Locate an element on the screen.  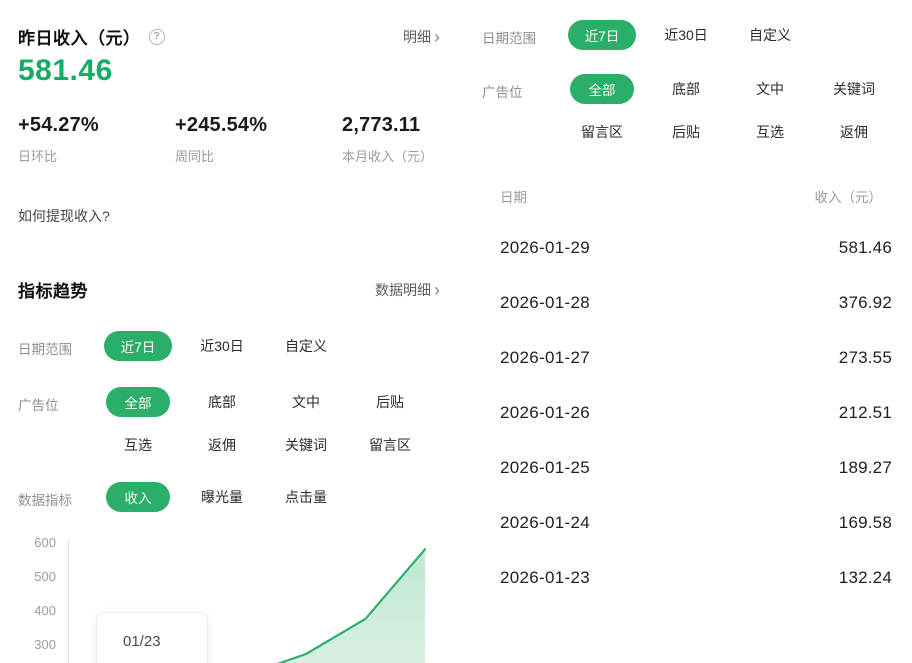
table-row: 2026-01-29 581.46 is located at coordinates (696, 247).